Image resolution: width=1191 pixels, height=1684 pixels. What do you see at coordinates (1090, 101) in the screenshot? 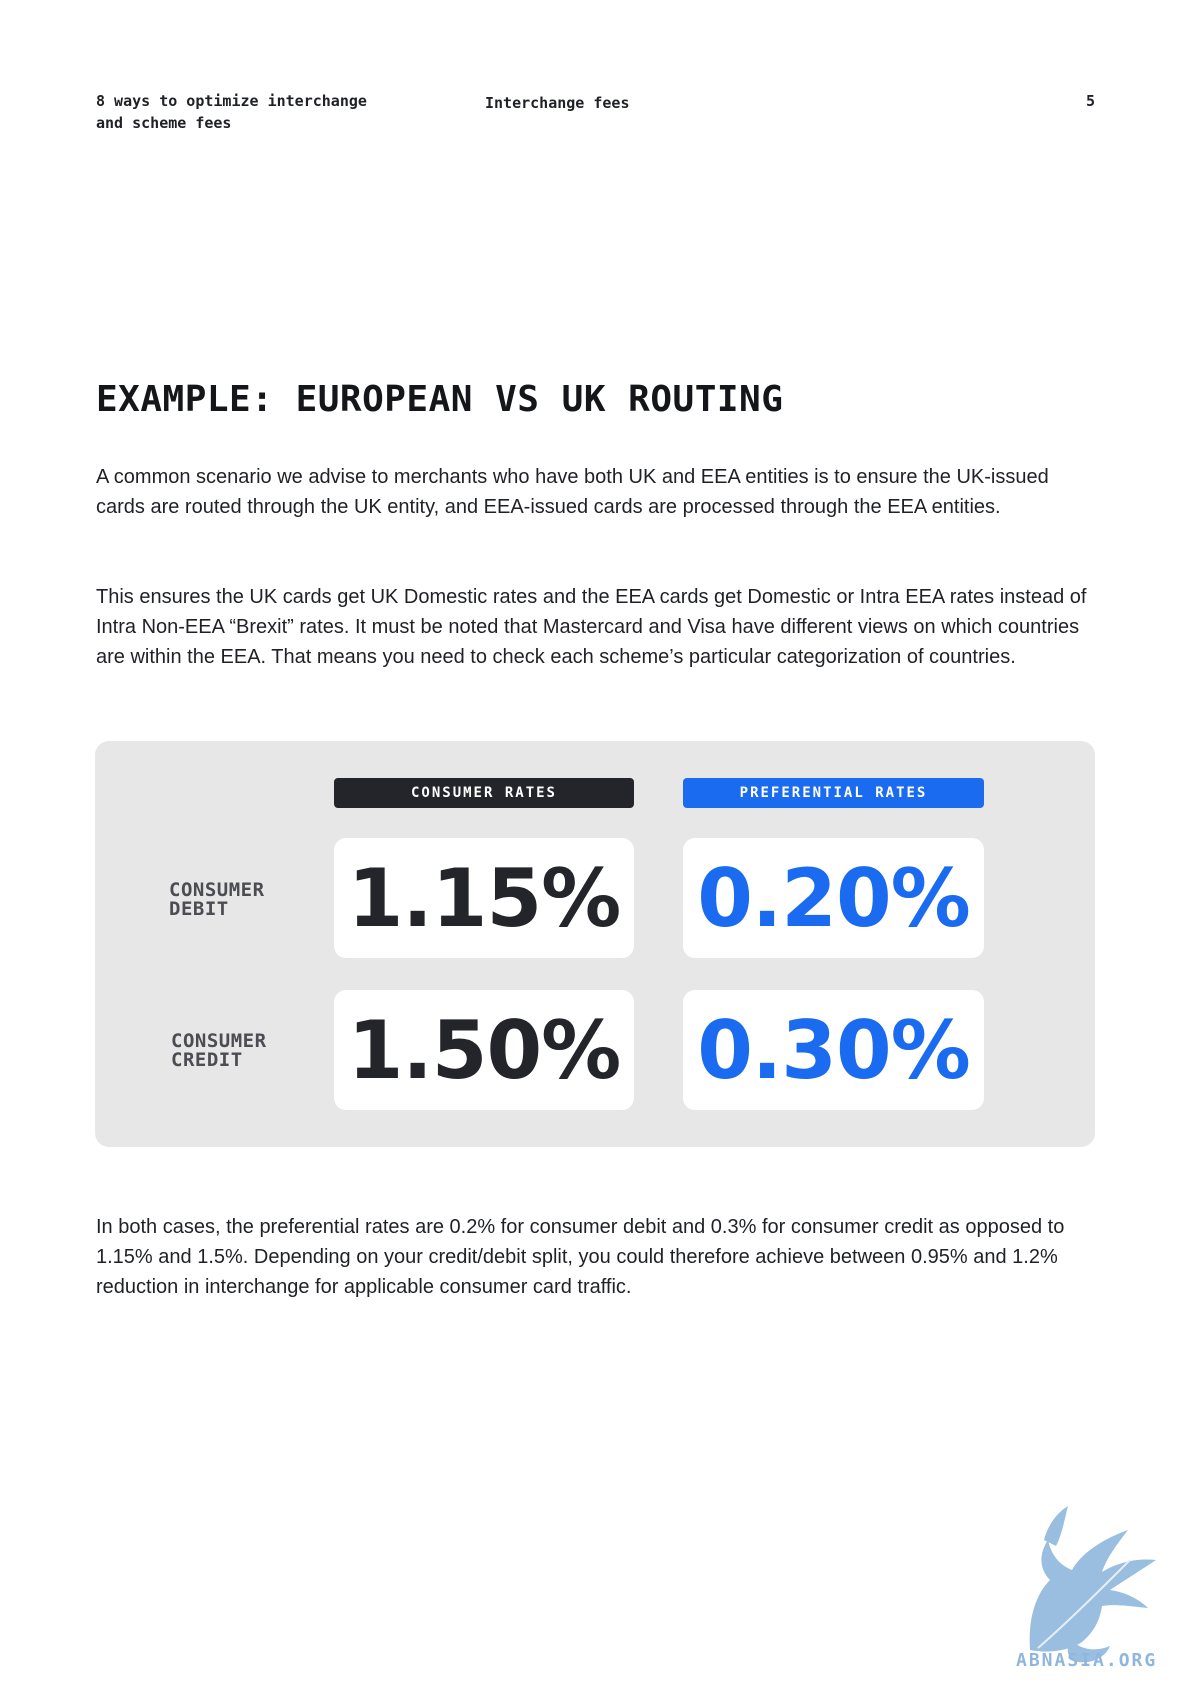
I see `page-number: 5` at bounding box center [1090, 101].